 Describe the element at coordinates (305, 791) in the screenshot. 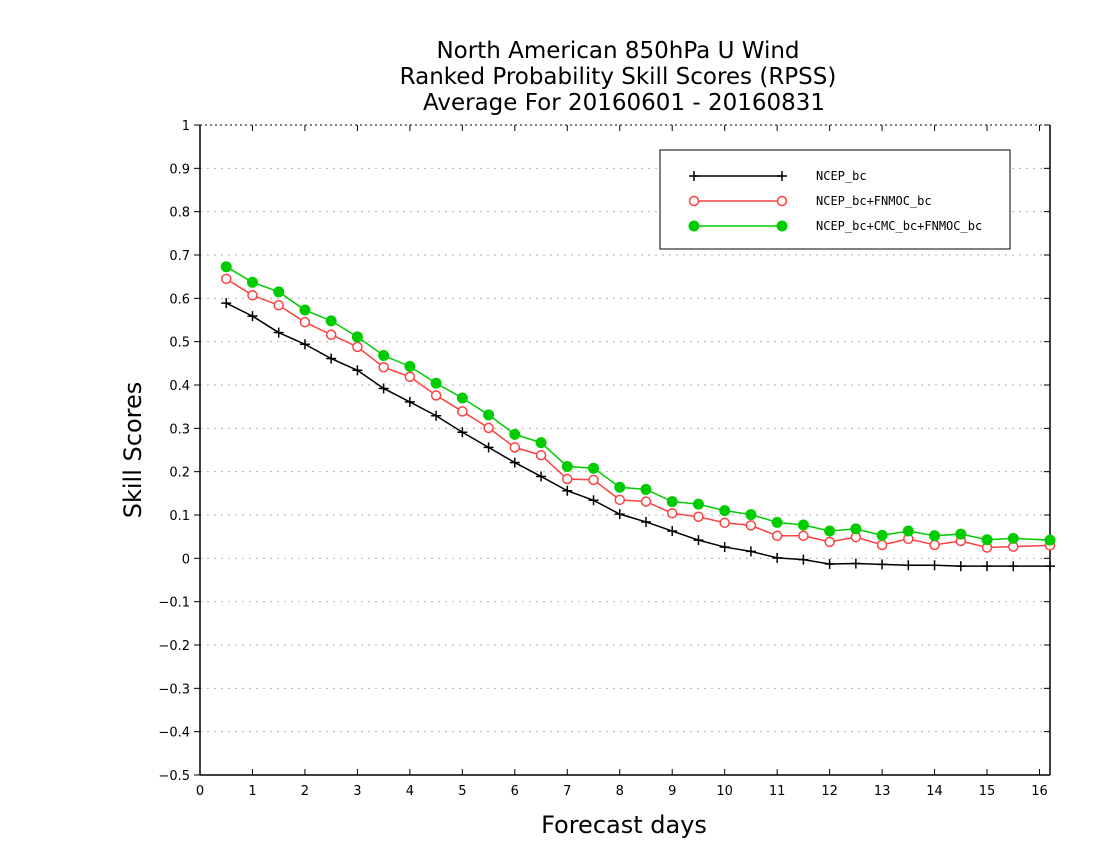

I see `x-tick-label: 2` at that location.